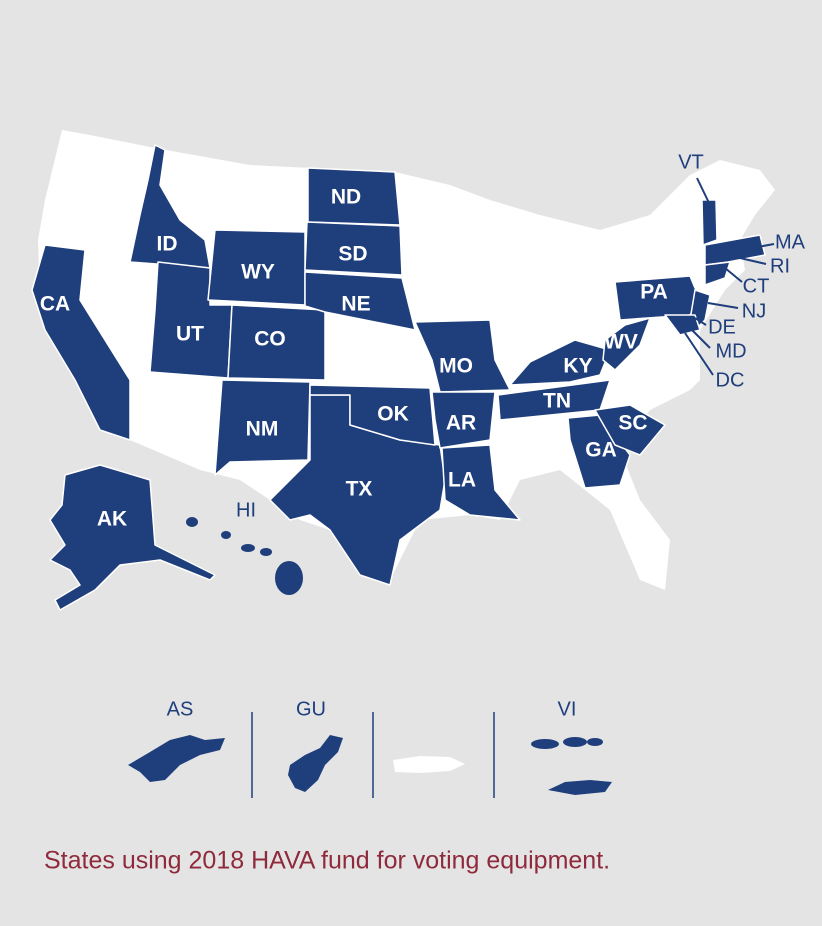  Describe the element at coordinates (621, 342) in the screenshot. I see `state-label: WV` at that location.